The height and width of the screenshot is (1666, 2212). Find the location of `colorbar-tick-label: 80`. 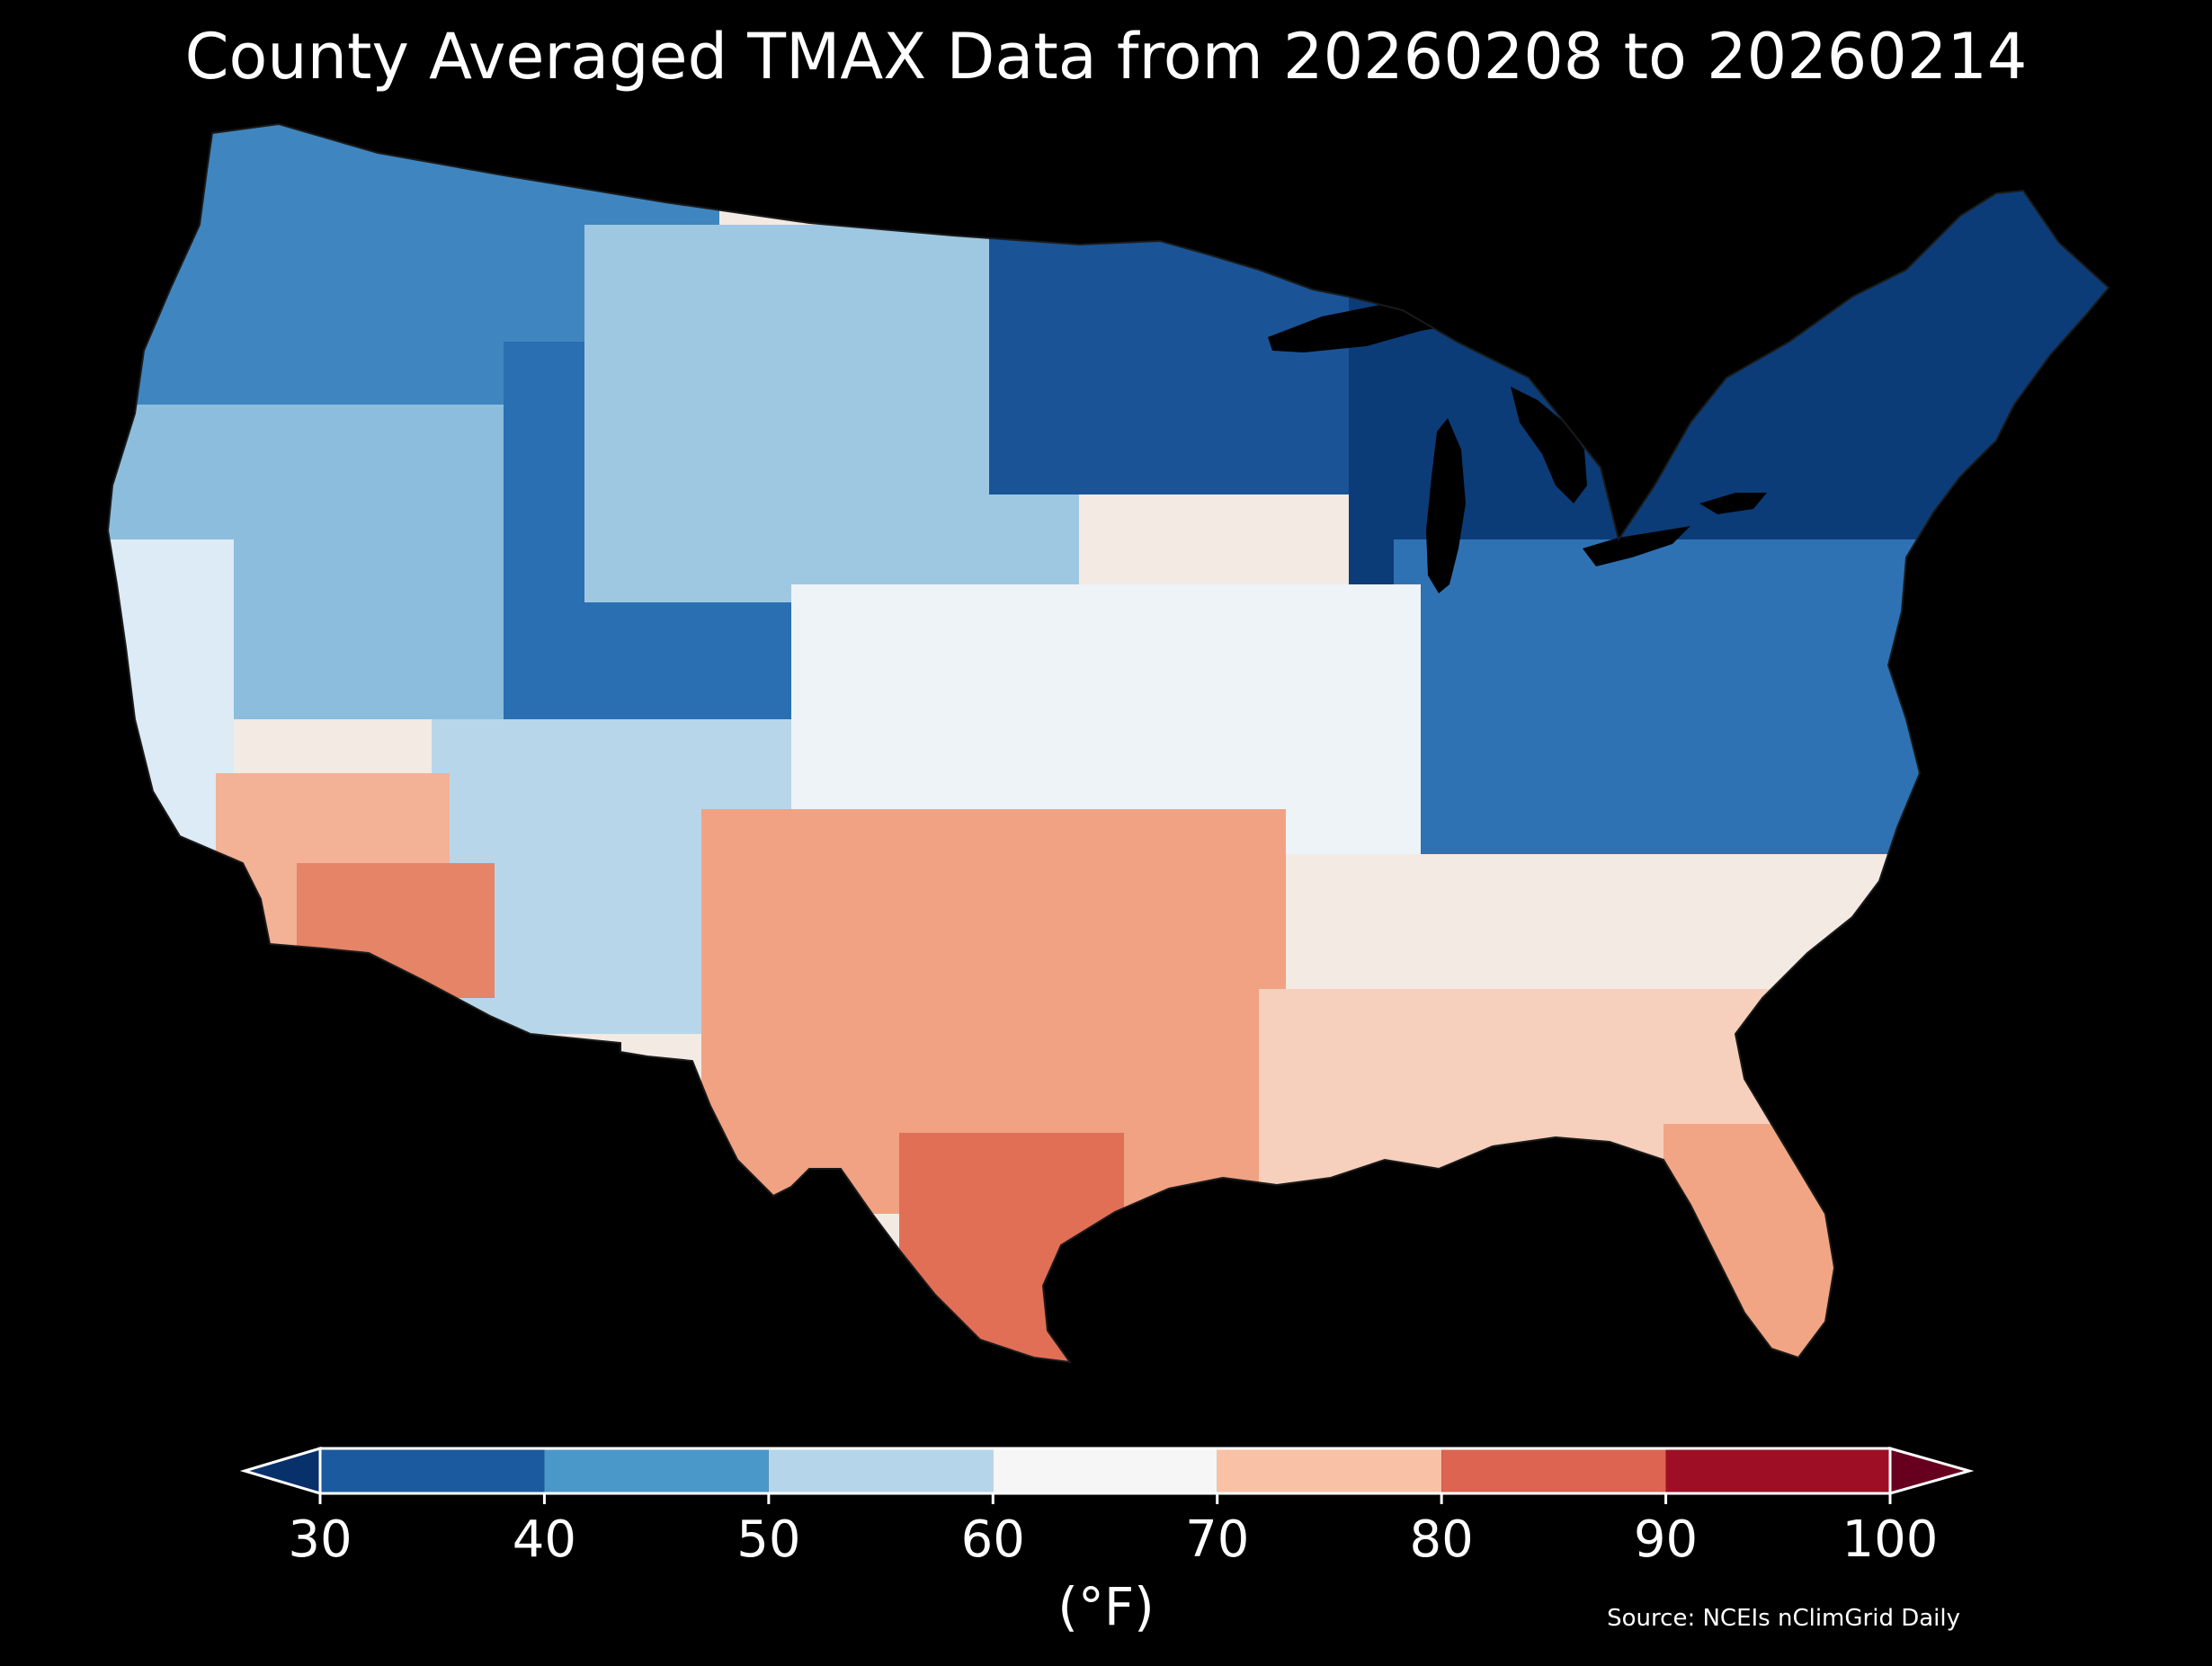

colorbar-tick-label: 80 is located at coordinates (1441, 1540).